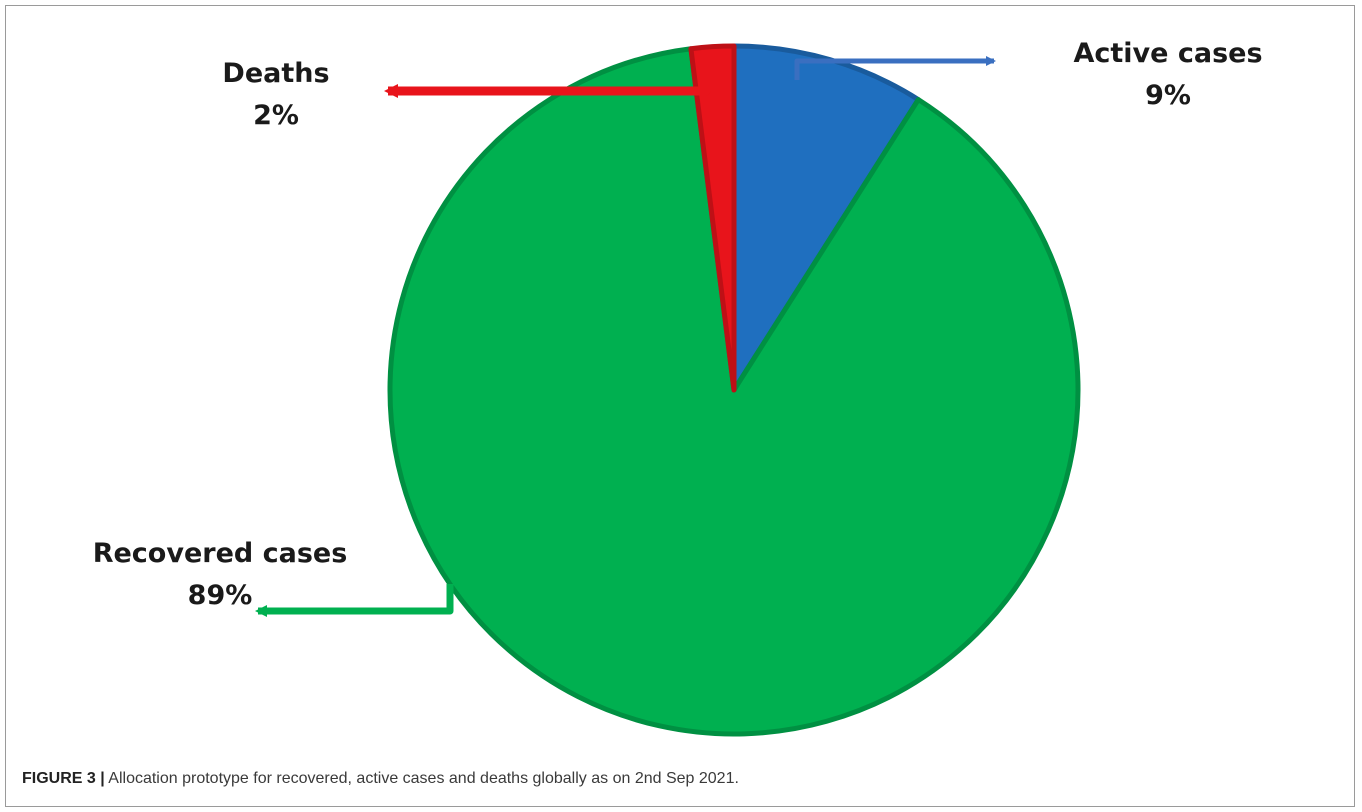  What do you see at coordinates (895, 68) in the screenshot?
I see `leader-line-active-cases` at bounding box center [895, 68].